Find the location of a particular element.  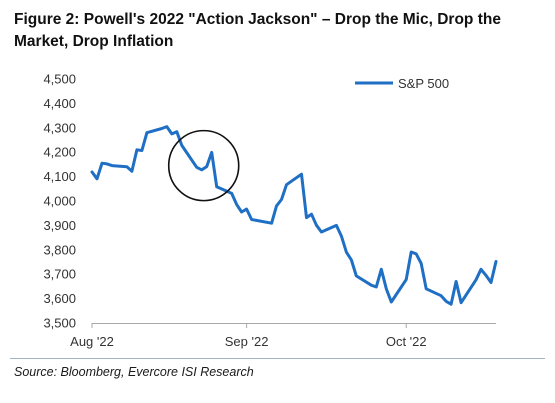

x-tick-label: Sep '22 is located at coordinates (247, 341).